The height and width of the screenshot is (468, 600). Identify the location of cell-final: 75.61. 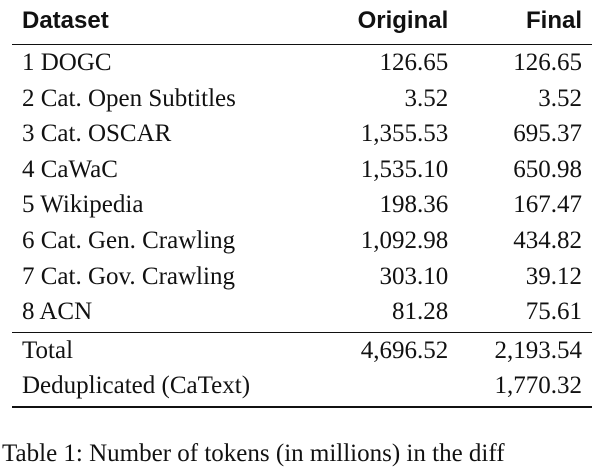
(553, 312).